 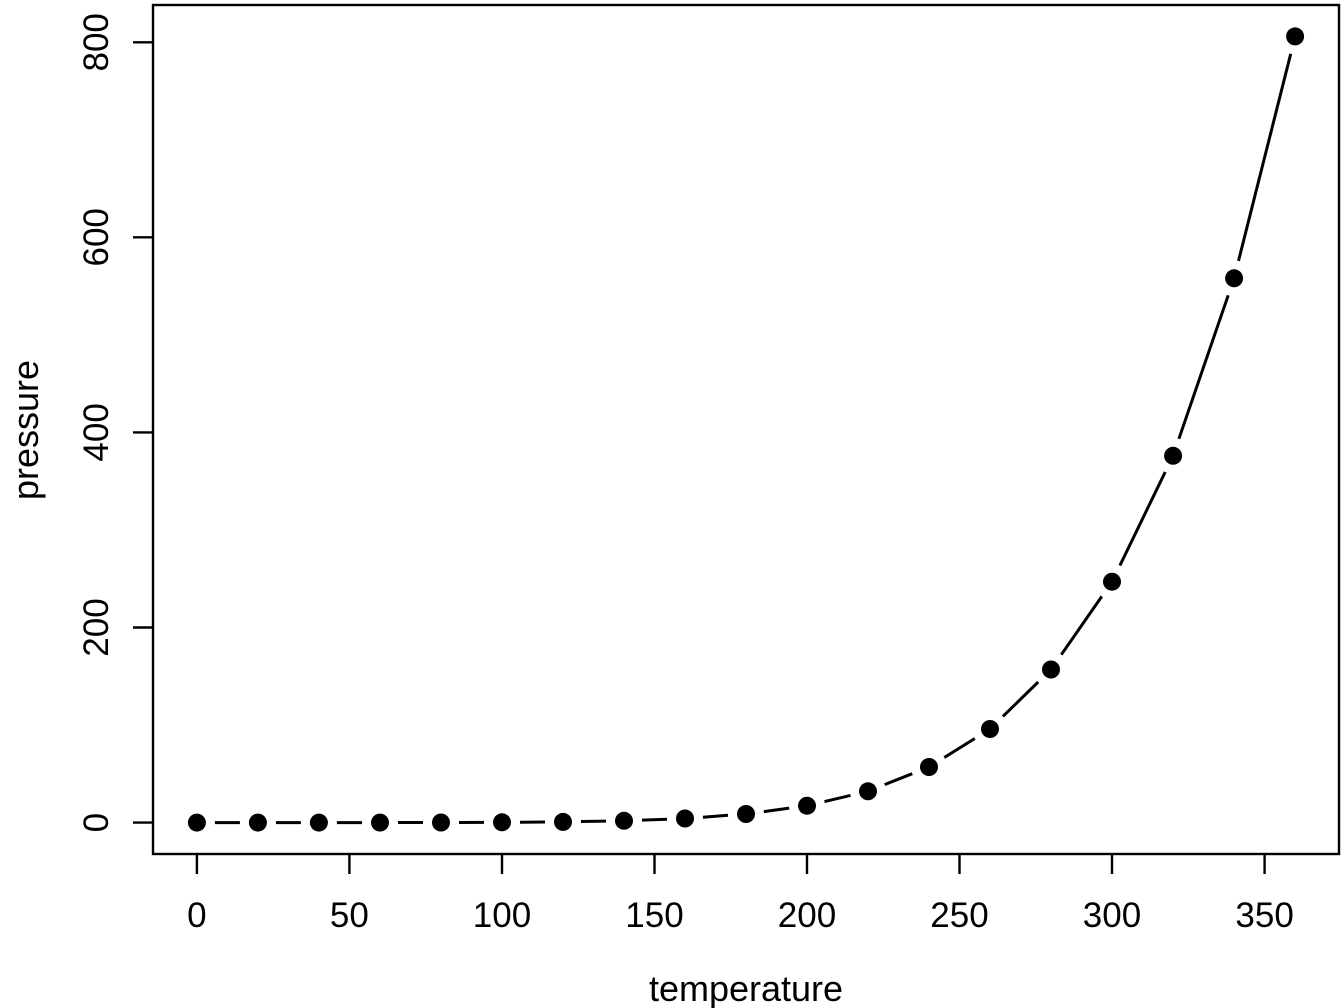 I want to click on y-axis-title: pressure, so click(x=25, y=430).